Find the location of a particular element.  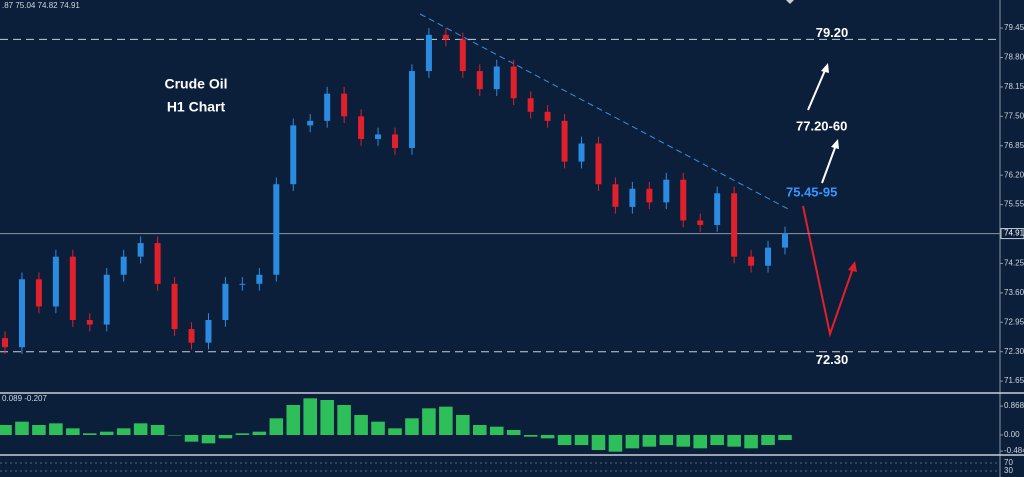

y-tick-label: 70 is located at coordinates (1008, 462).